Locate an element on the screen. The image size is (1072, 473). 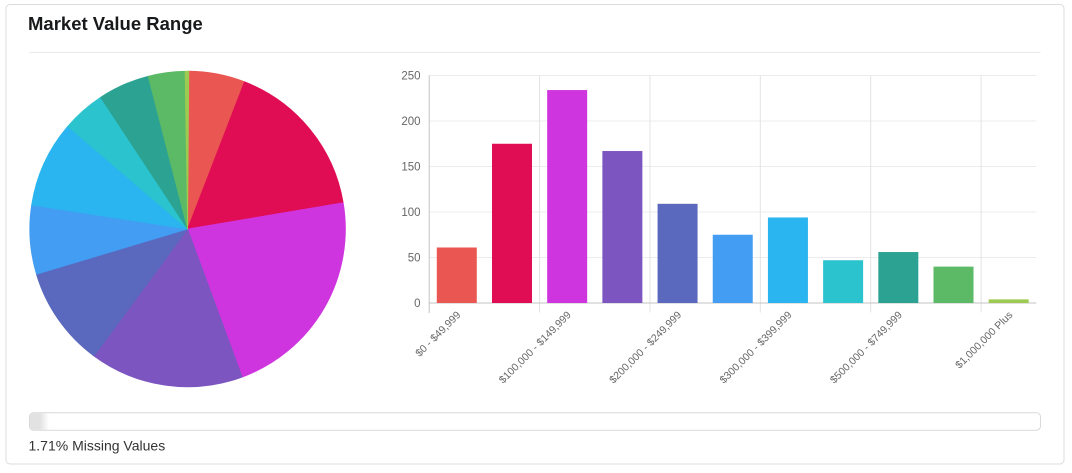
svg-text: Market Value Range is located at coordinates (115, 23).